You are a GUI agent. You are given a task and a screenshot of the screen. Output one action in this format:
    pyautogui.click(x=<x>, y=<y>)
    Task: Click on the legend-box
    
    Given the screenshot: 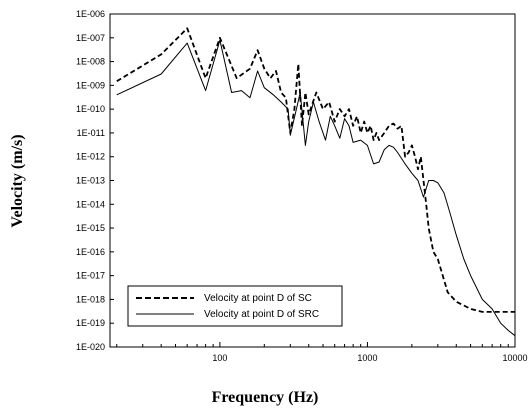 What is the action you would take?
    pyautogui.click(x=235, y=306)
    